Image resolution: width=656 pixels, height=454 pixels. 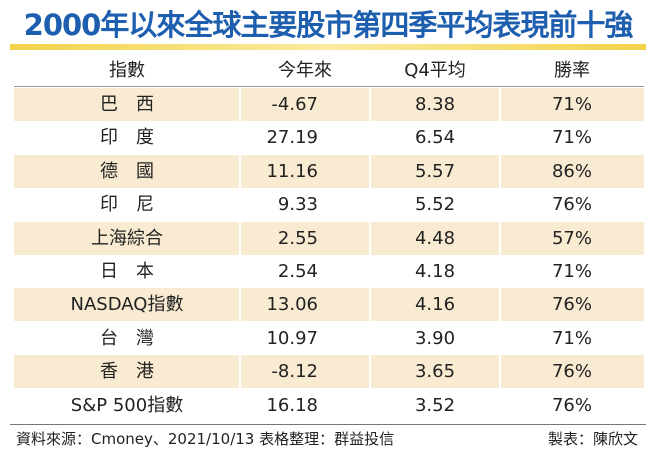 What do you see at coordinates (328, 47) in the screenshot?
I see `title-bar` at bounding box center [328, 47].